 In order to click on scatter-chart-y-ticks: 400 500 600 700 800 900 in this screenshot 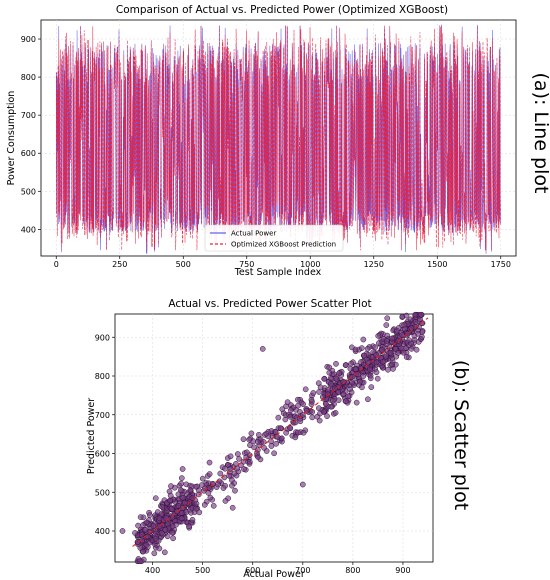, I will do `click(105, 434)`.